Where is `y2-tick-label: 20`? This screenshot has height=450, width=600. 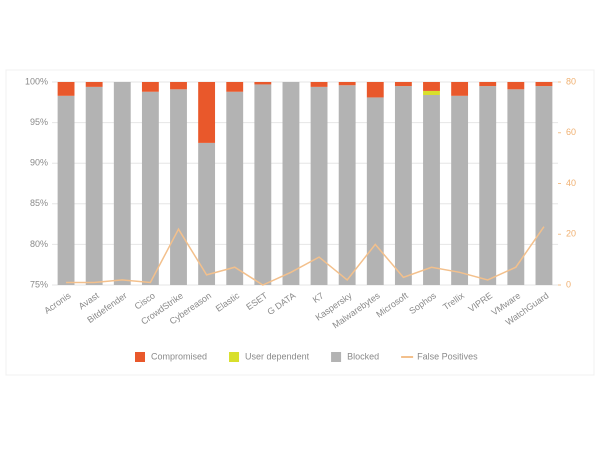
y2-tick-label: 20 is located at coordinates (571, 234).